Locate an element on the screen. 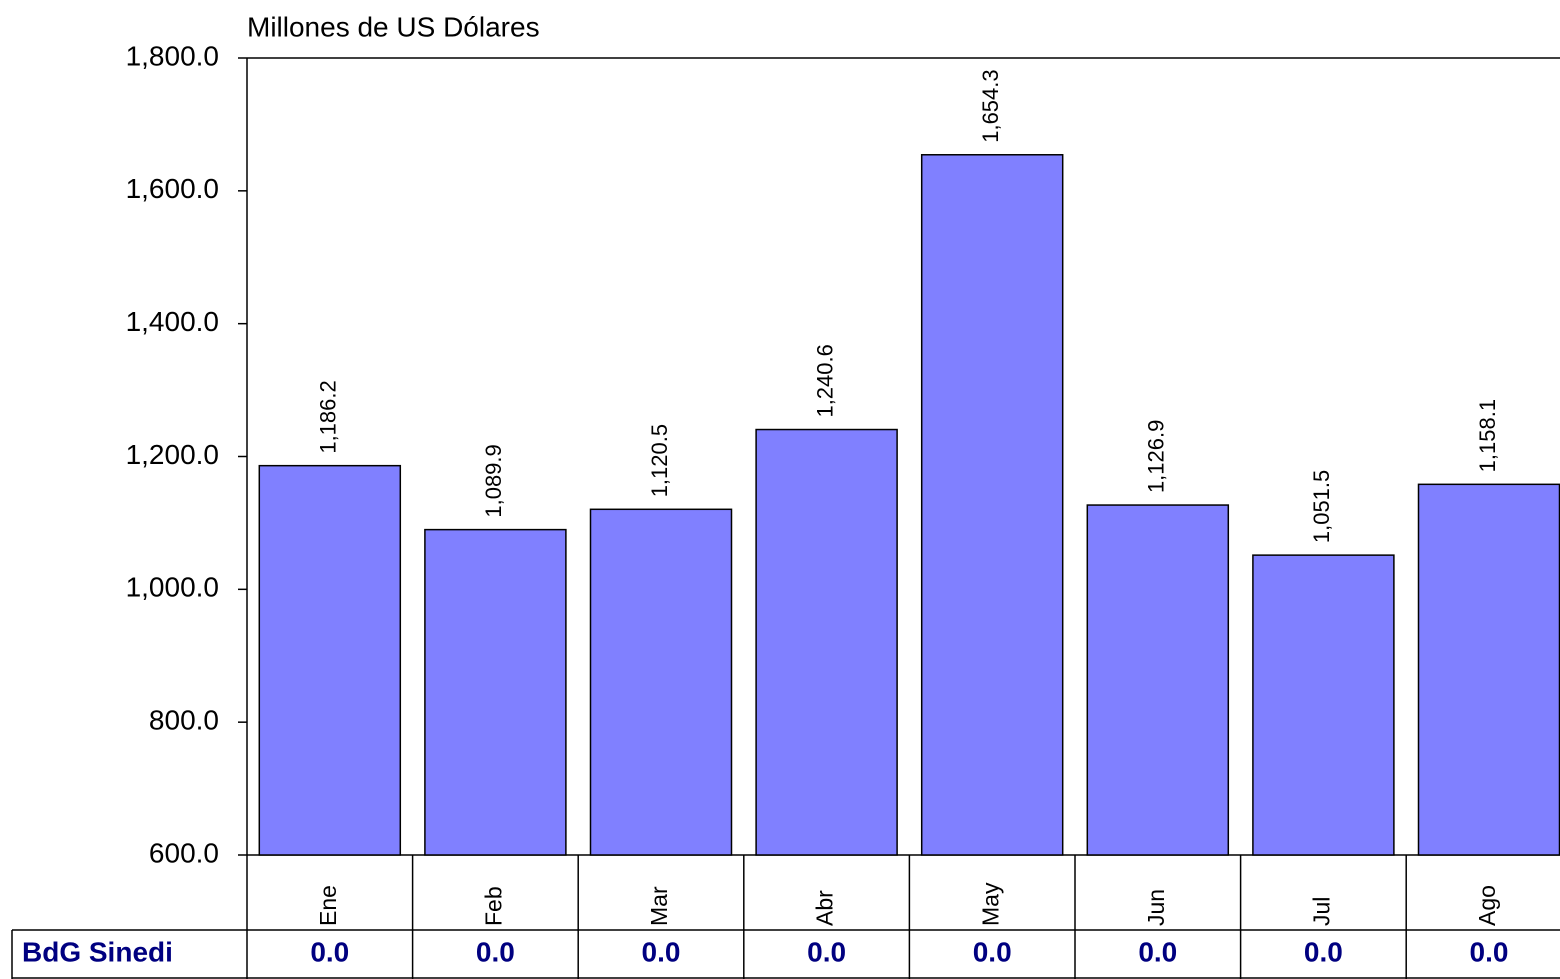 Image resolution: width=1560 pixels, height=979 pixels. x-tick-label: Jul is located at coordinates (1321, 911).